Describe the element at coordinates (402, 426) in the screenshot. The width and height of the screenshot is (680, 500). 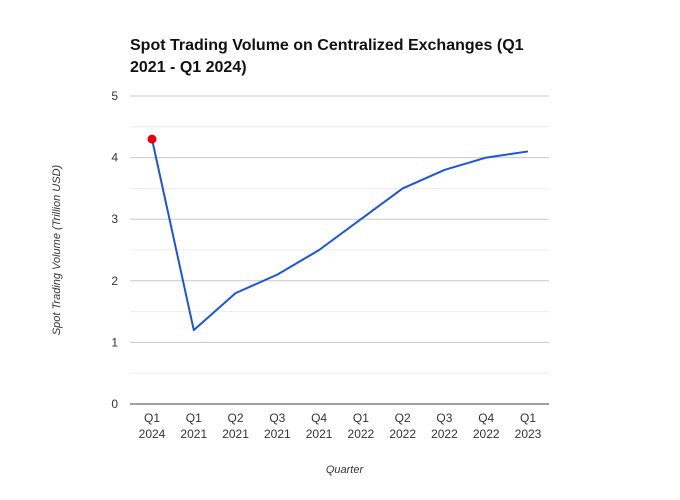
I see `x-tick-label: Q2 2022` at that location.